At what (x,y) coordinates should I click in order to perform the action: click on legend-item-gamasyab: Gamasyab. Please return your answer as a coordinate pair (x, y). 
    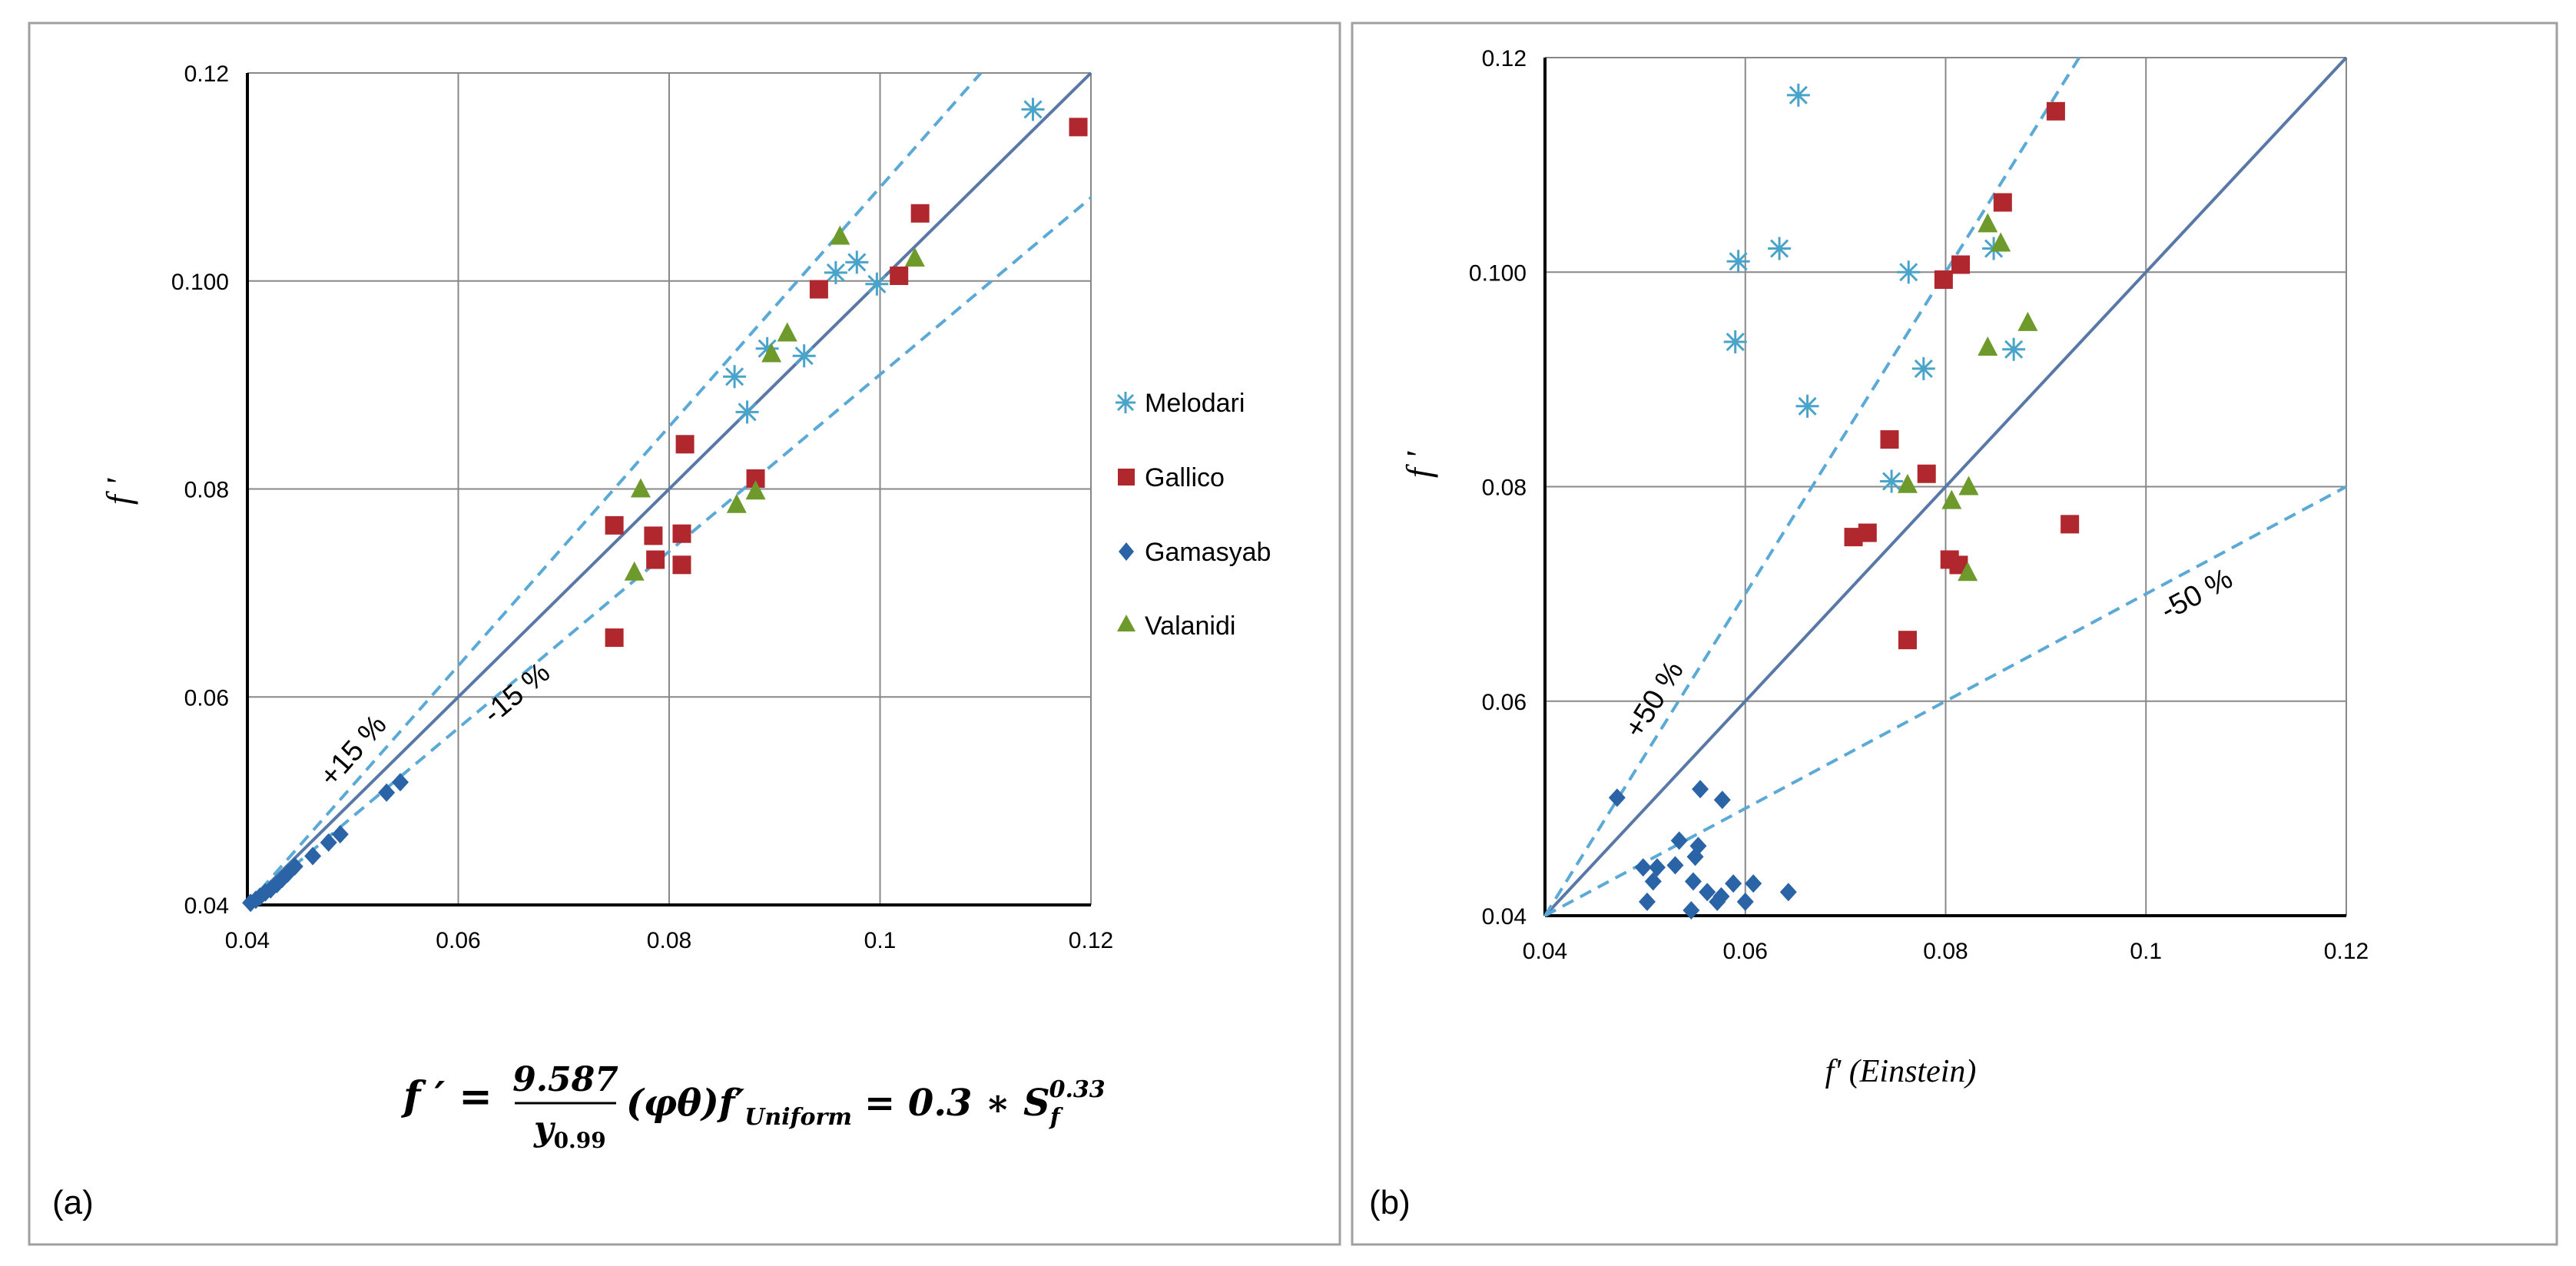
    Looking at the image, I should click on (1195, 552).